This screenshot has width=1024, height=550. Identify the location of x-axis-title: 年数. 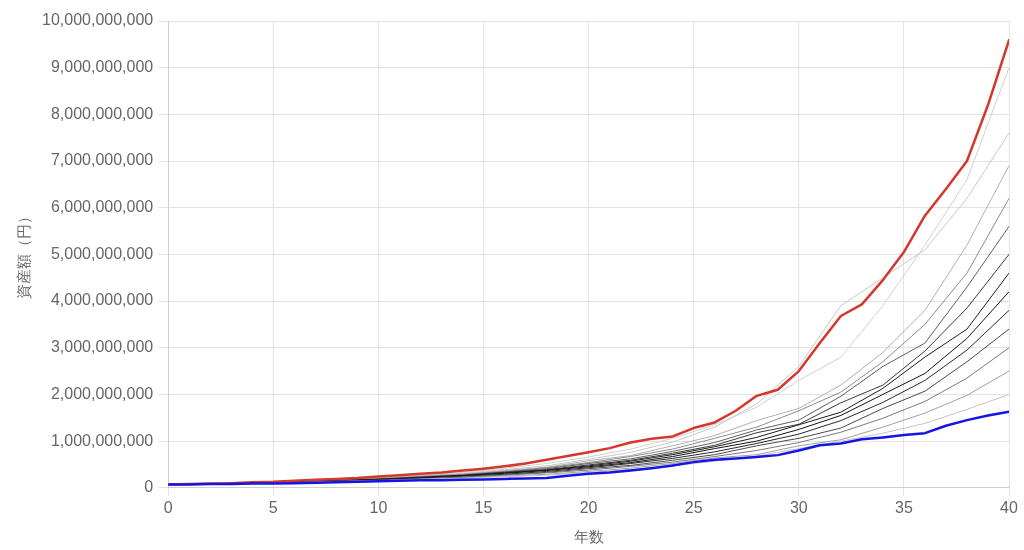
(588, 537).